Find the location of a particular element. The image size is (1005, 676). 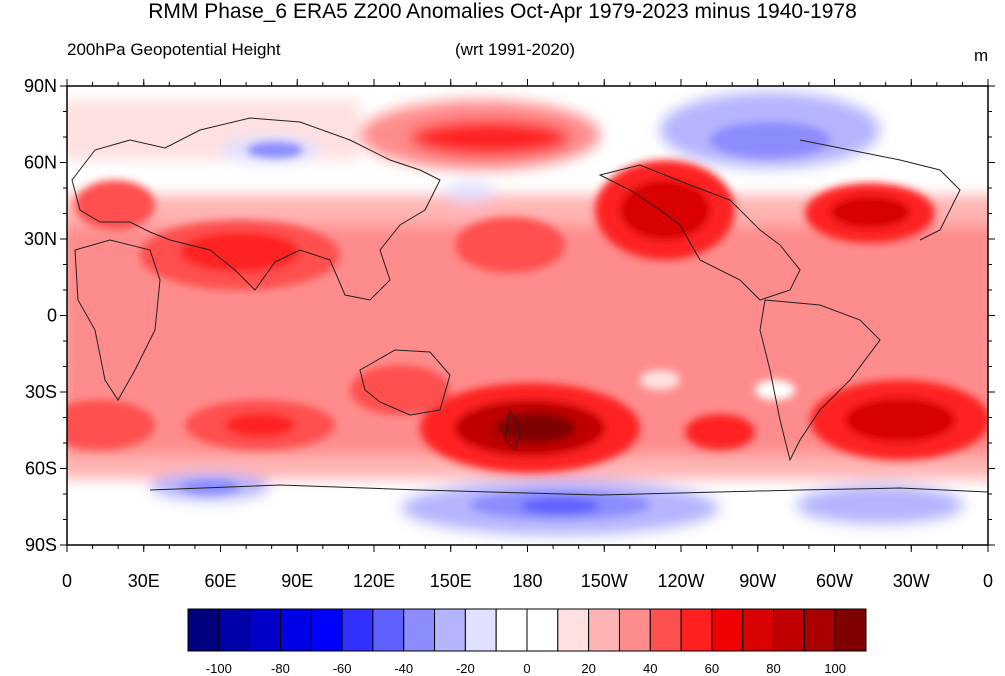

lat-tick-label: 30S is located at coordinates (41, 392).